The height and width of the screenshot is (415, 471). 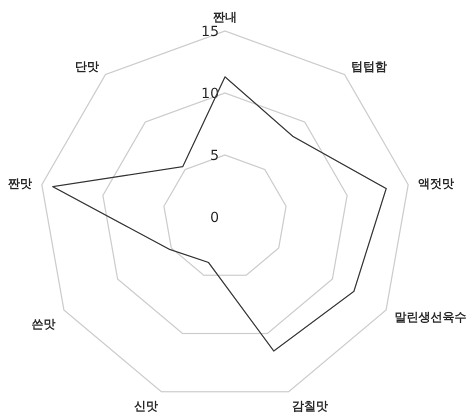 What do you see at coordinates (87, 66) in the screenshot?
I see `spoke-label: 단맛` at bounding box center [87, 66].